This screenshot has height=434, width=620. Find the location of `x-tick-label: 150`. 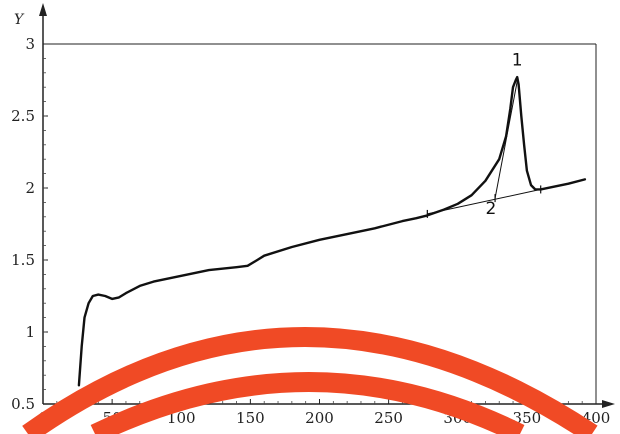

x-tick-label: 150 is located at coordinates (250, 418).